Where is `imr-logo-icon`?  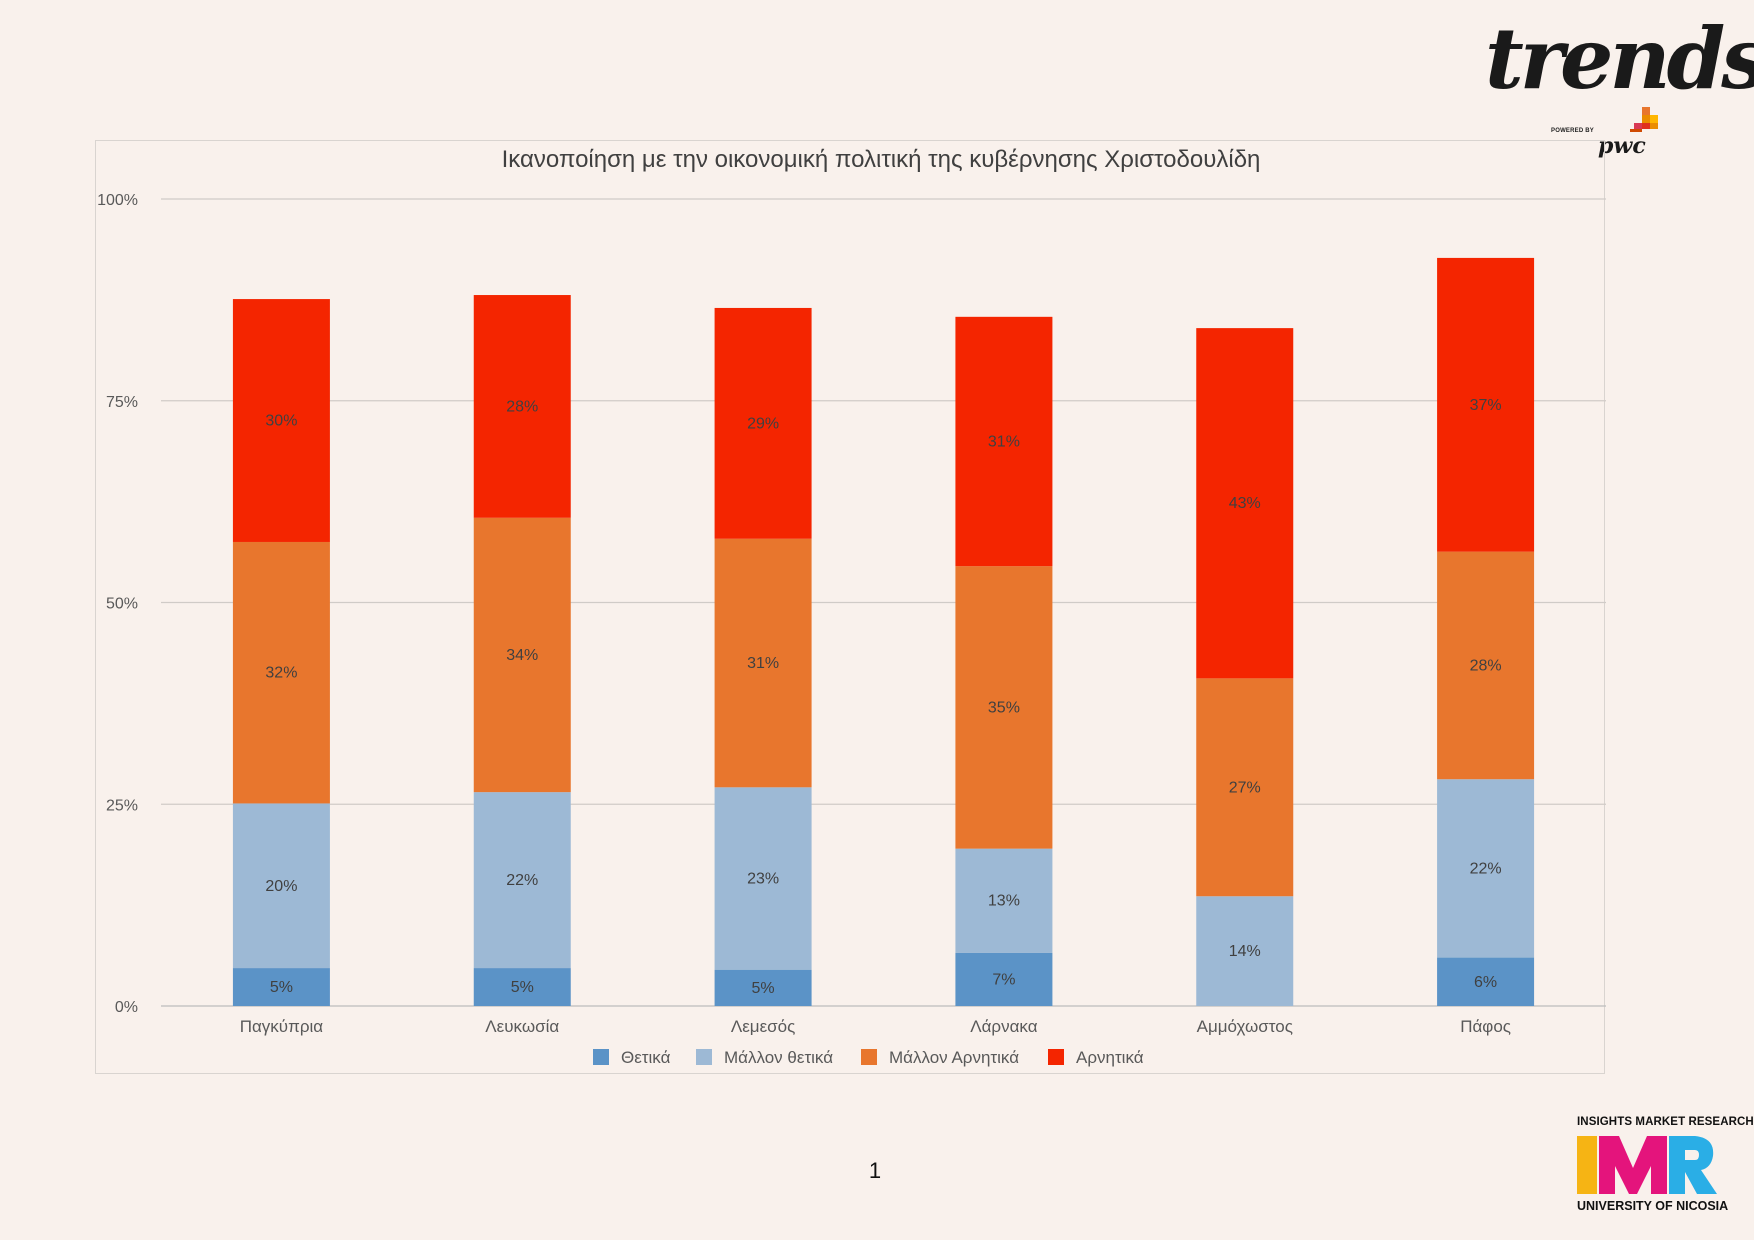
imr-logo-icon is located at coordinates (1647, 1165).